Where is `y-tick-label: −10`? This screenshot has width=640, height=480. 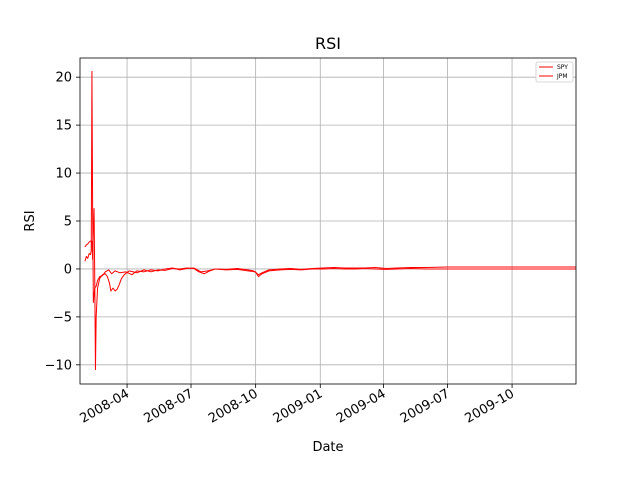 y-tick-label: −10 is located at coordinates (58, 365).